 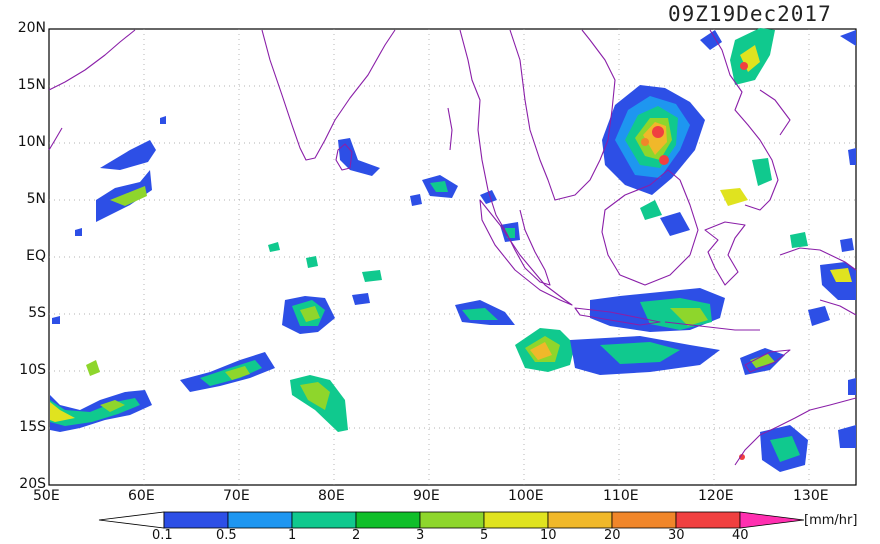 What do you see at coordinates (831, 520) in the screenshot?
I see `colorbar-units: [mm/hr]` at bounding box center [831, 520].